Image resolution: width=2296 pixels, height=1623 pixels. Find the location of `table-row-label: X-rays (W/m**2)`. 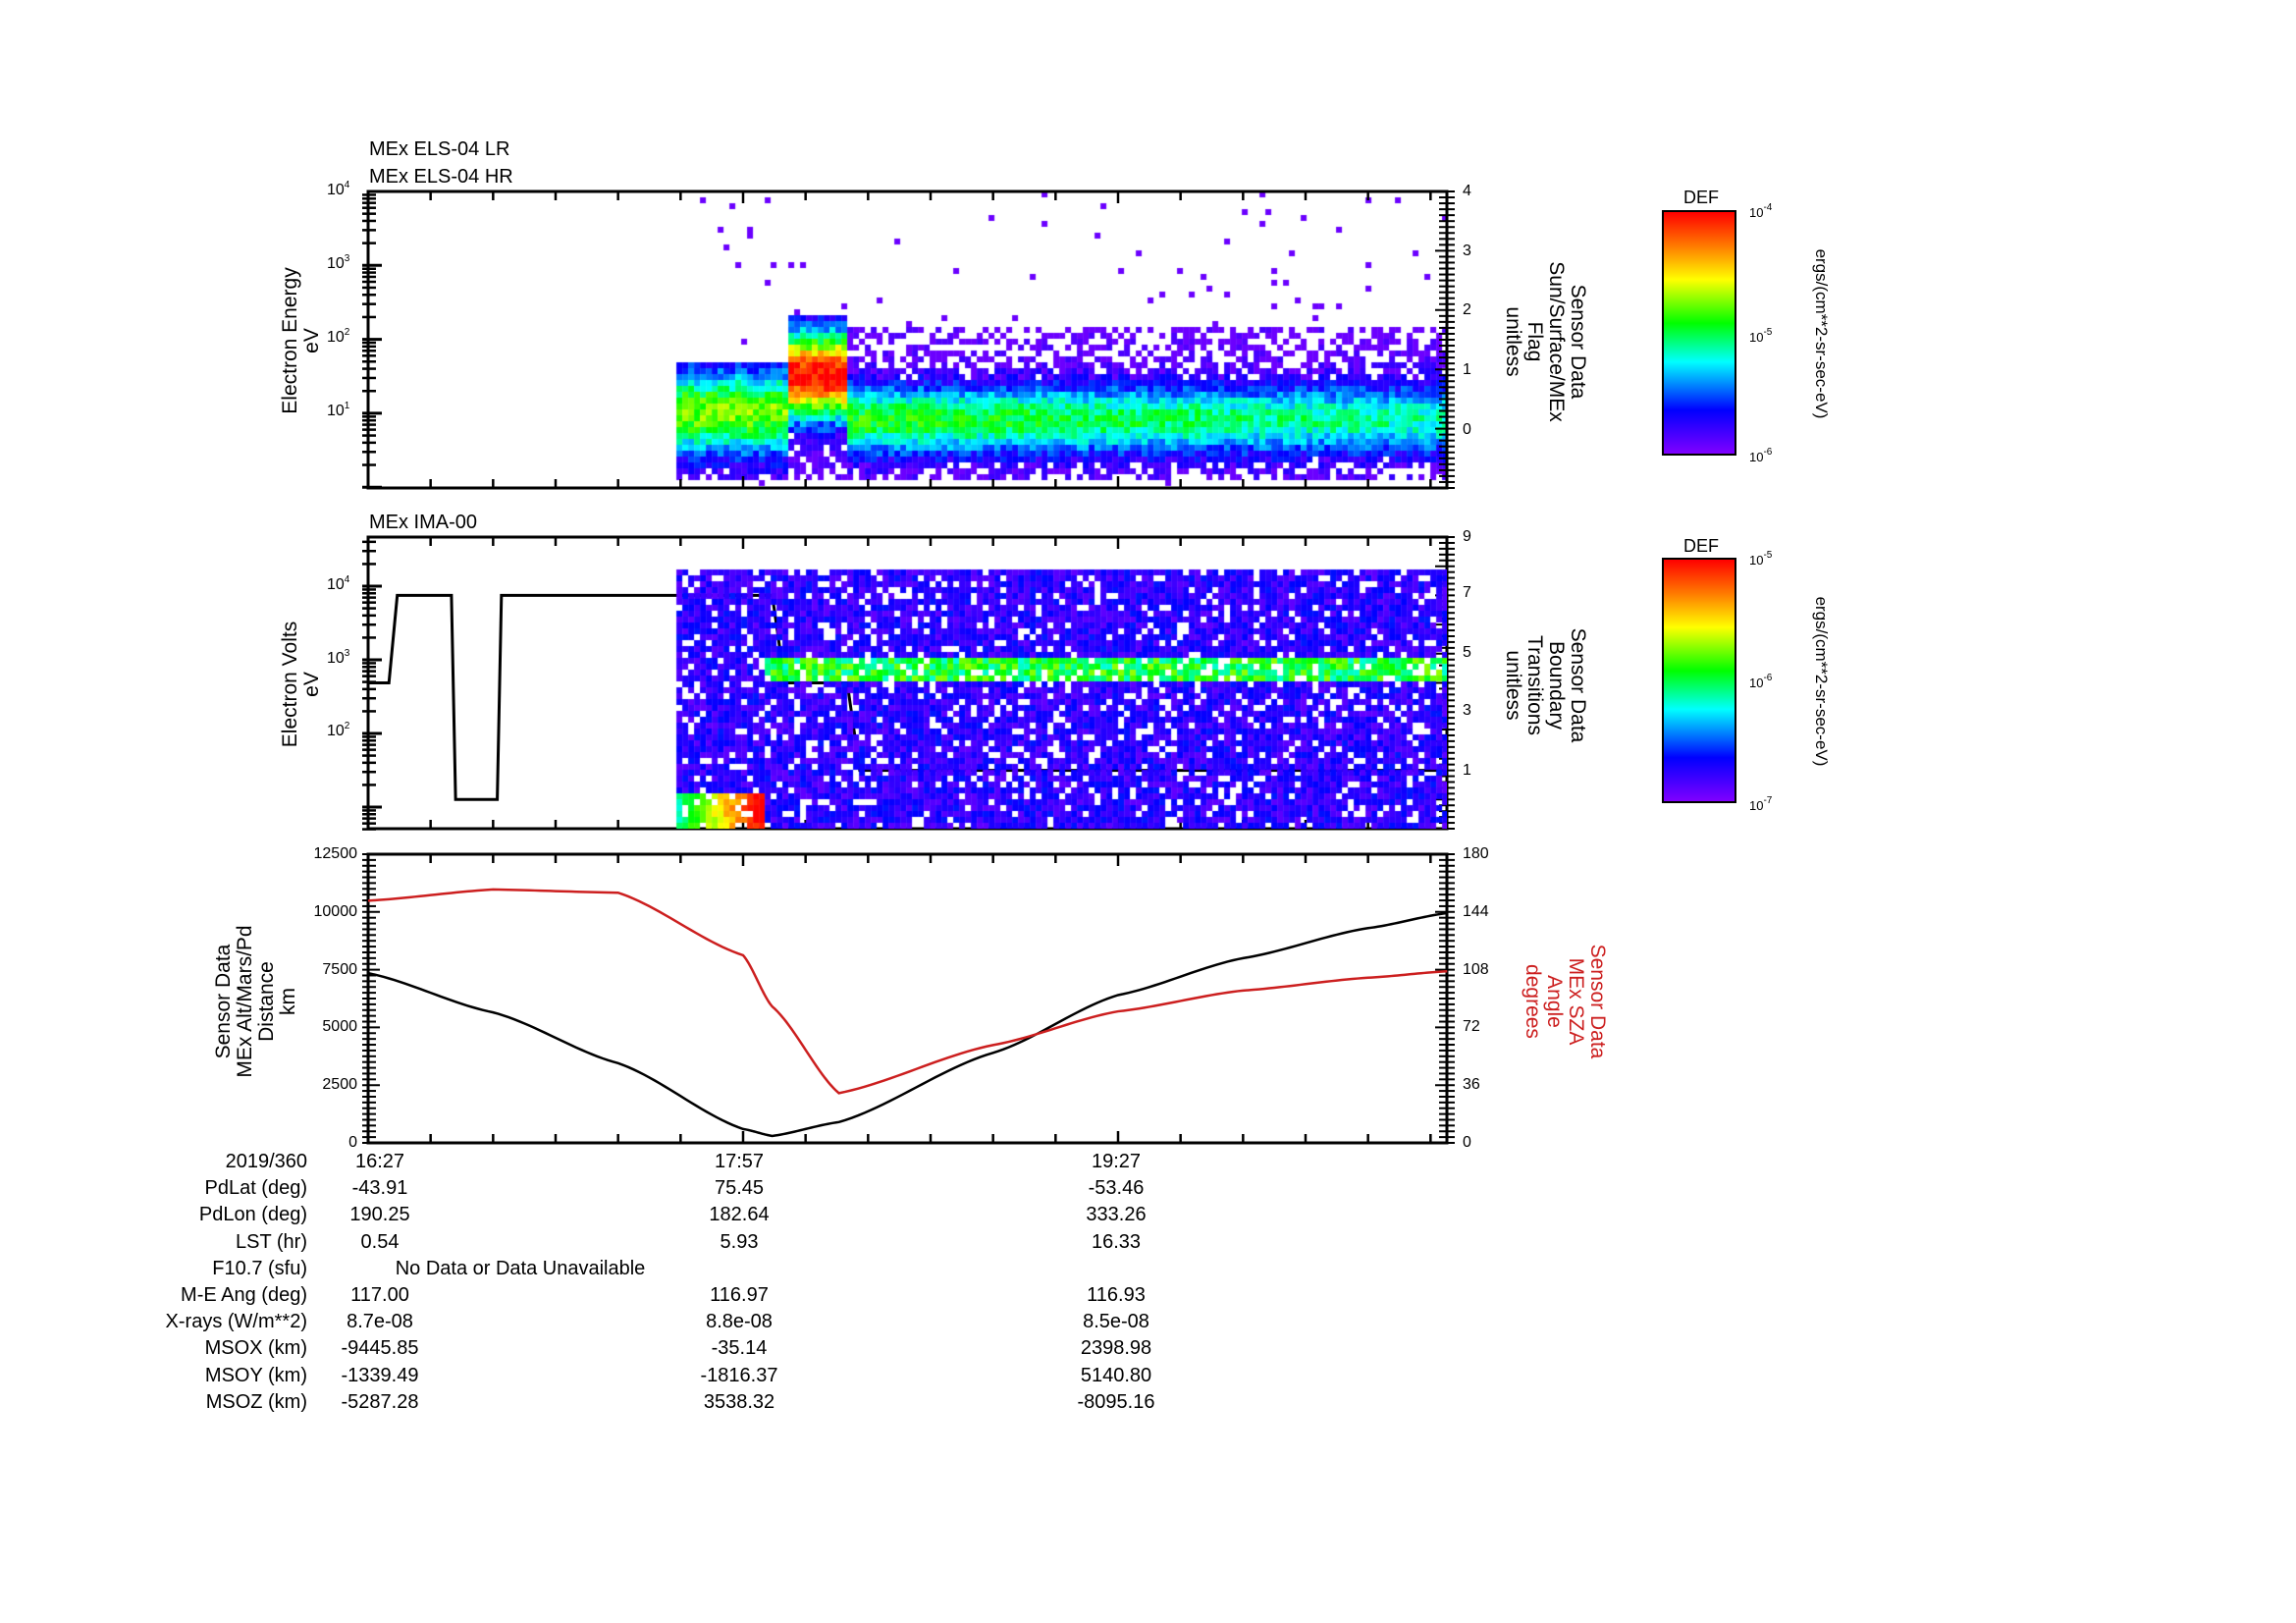

table-row-label: X-rays (W/m**2) is located at coordinates (236, 1322).